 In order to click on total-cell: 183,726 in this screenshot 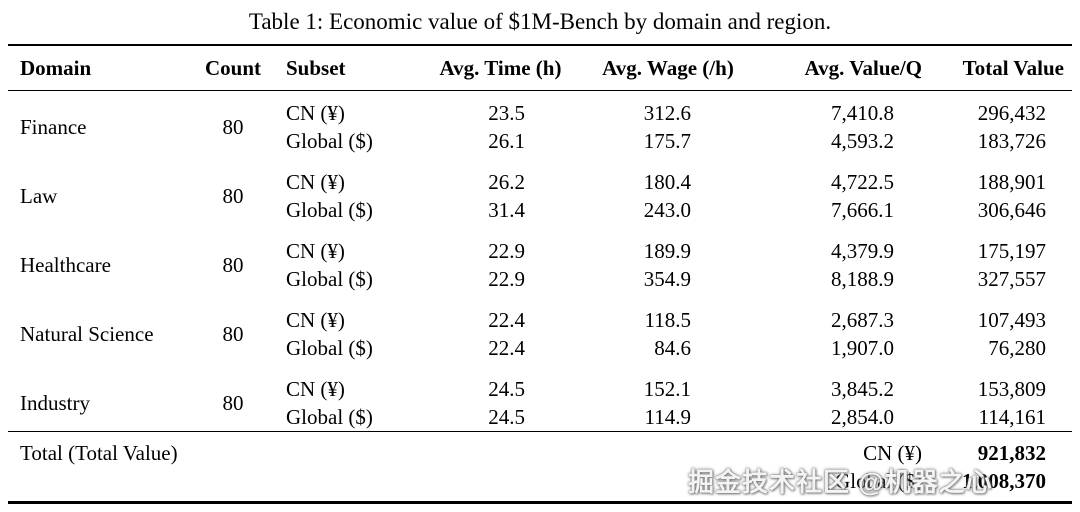, I will do `click(1011, 140)`.